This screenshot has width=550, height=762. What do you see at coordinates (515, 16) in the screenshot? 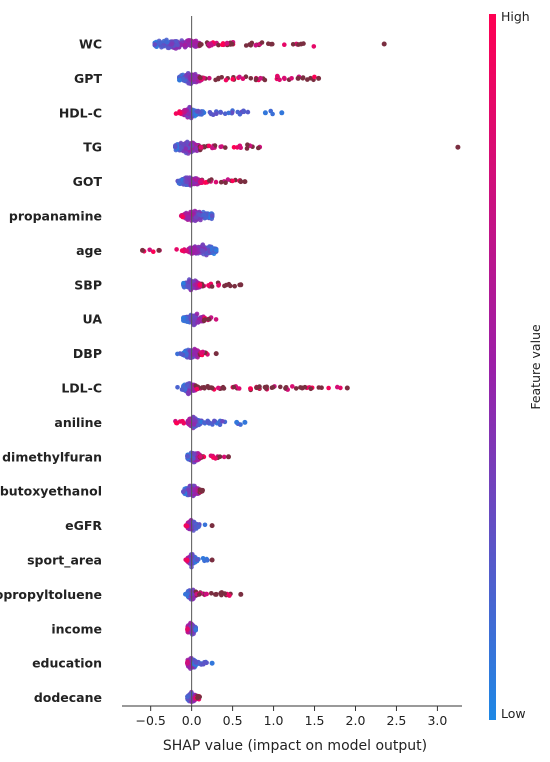
I see `colorbar-high-label: High` at bounding box center [515, 16].